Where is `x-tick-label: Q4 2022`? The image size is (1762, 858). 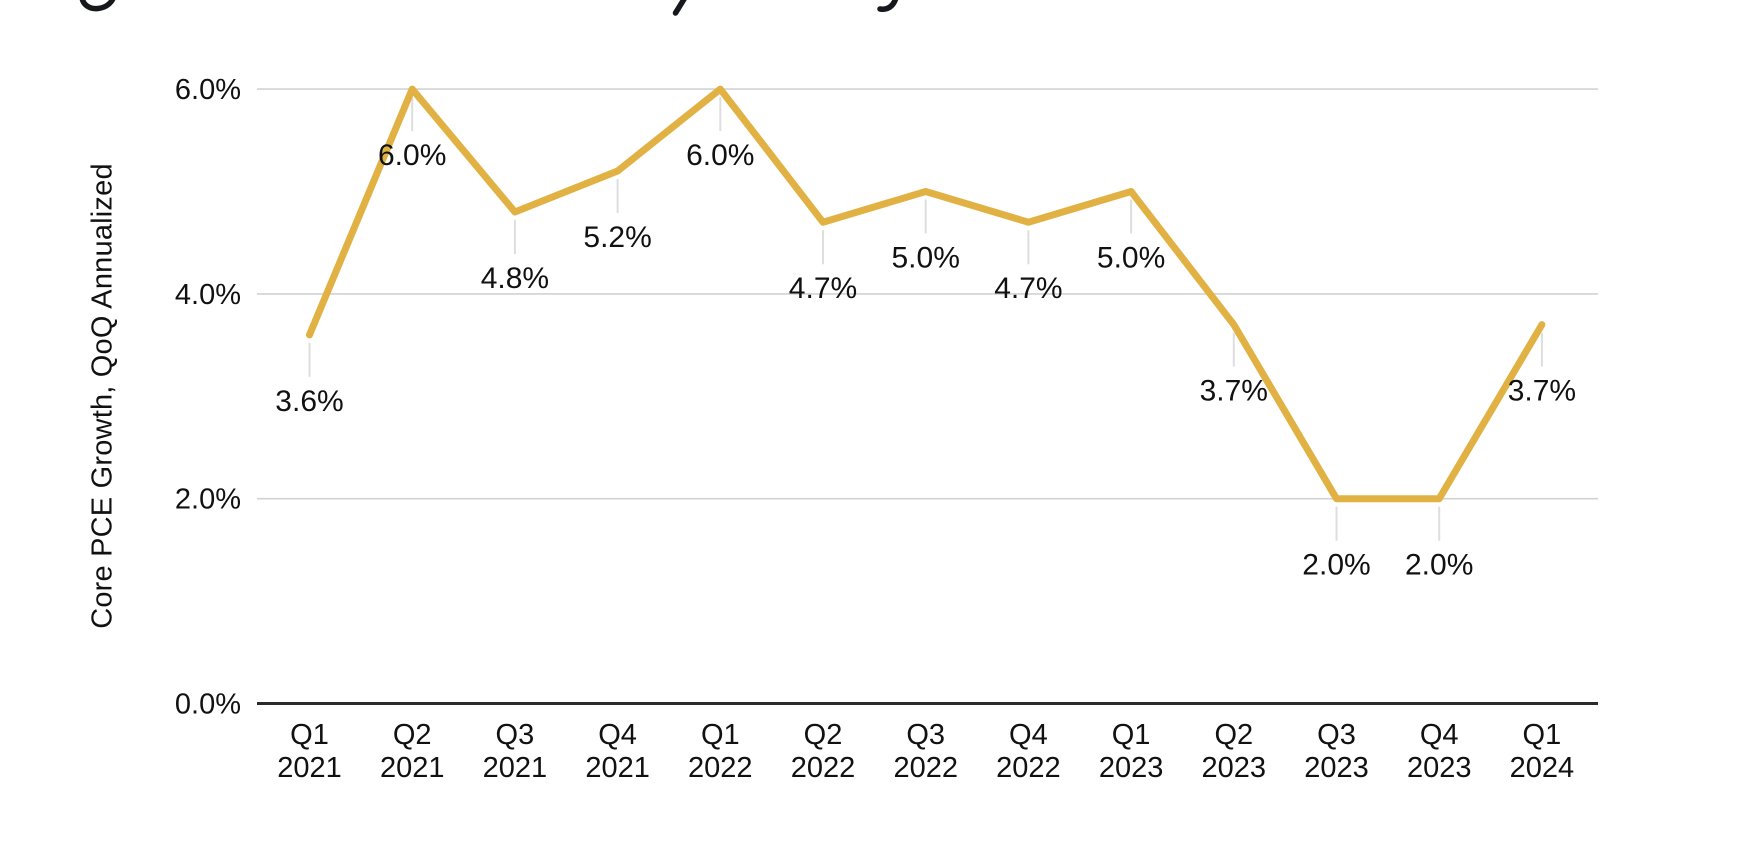
x-tick-label: Q4 2022 is located at coordinates (1028, 751).